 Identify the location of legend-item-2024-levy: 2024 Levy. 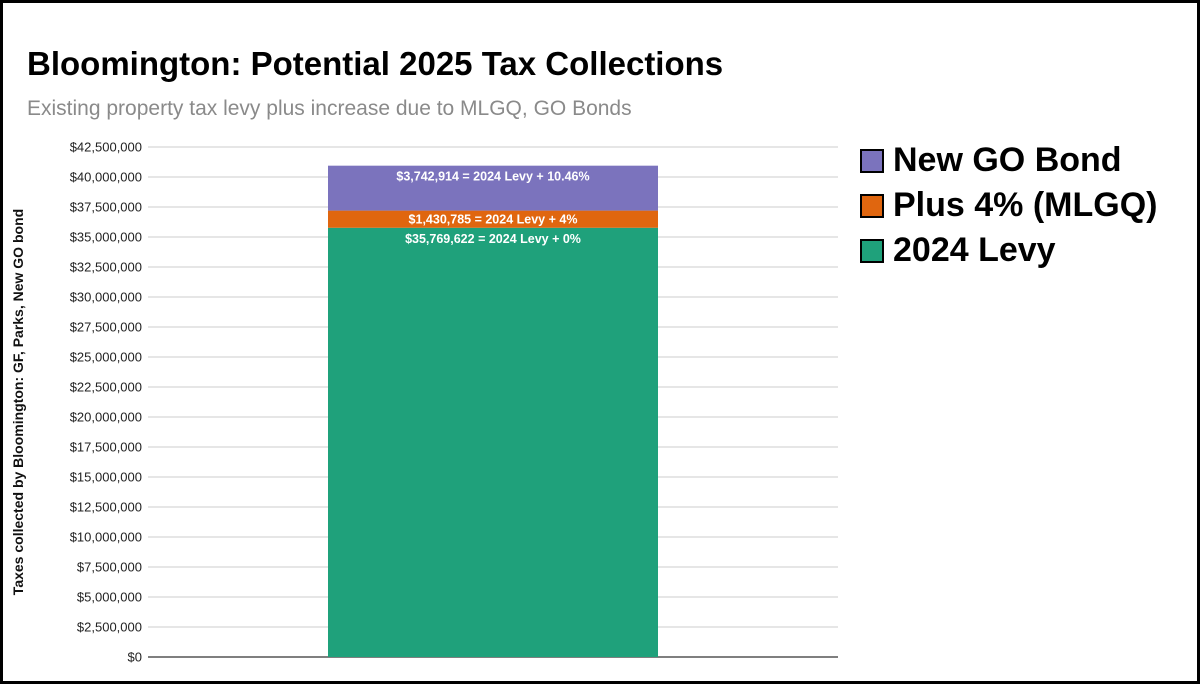
(1008, 250).